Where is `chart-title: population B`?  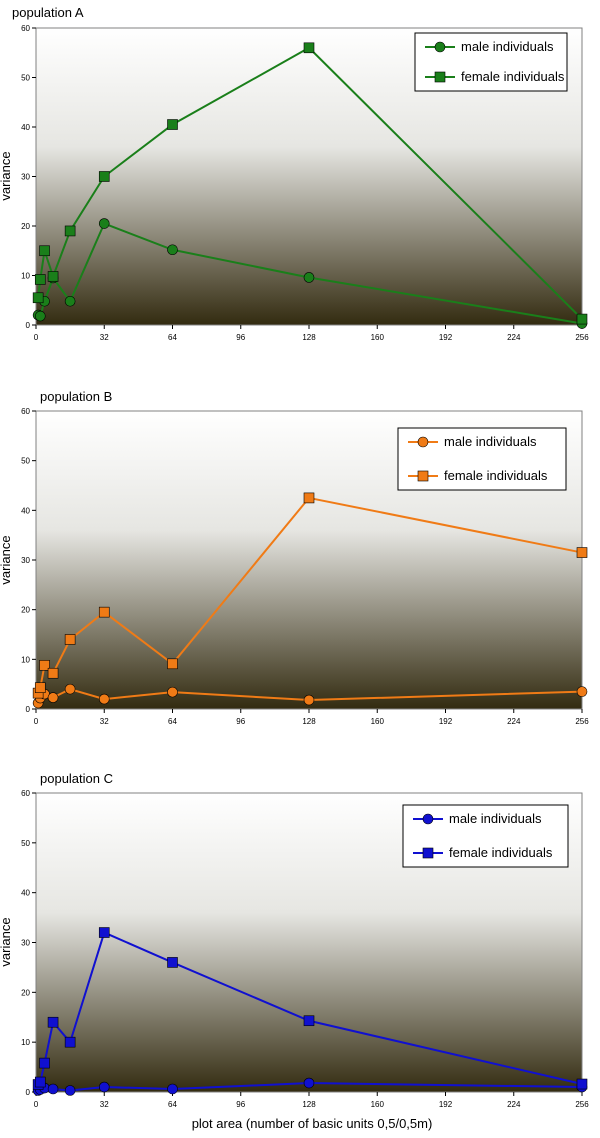
chart-title: population B is located at coordinates (76, 396).